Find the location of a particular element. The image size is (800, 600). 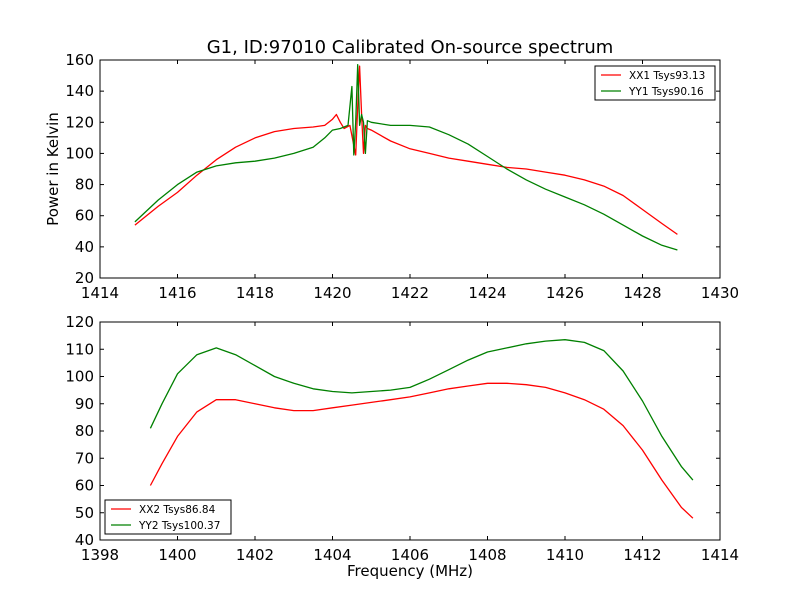

plot0-y-tick-label: 20 is located at coordinates (84, 278).